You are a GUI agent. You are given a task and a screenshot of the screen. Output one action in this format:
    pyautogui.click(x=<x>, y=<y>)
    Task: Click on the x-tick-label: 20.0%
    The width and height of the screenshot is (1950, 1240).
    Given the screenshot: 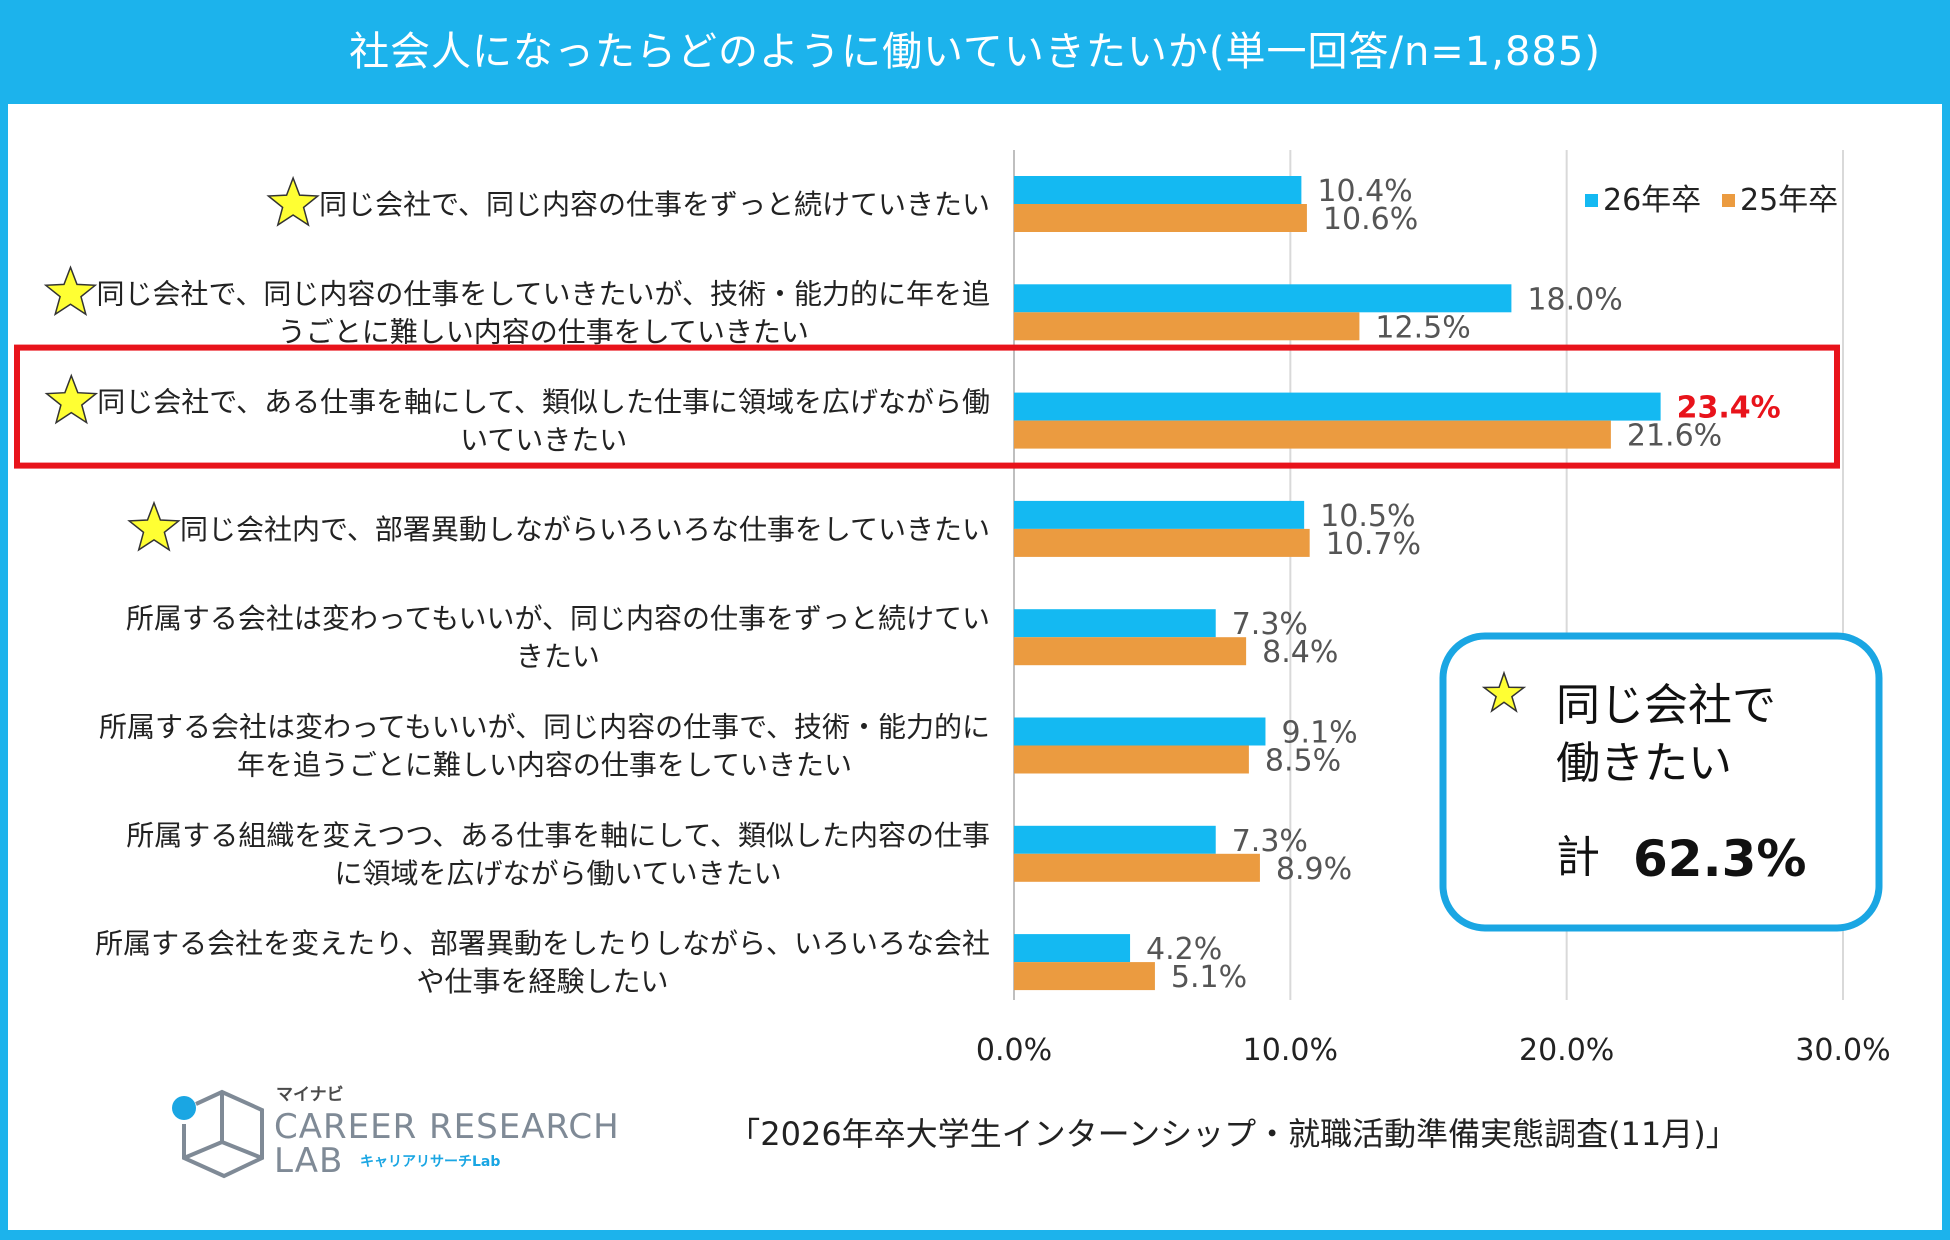 What is the action you would take?
    pyautogui.click(x=1566, y=1050)
    